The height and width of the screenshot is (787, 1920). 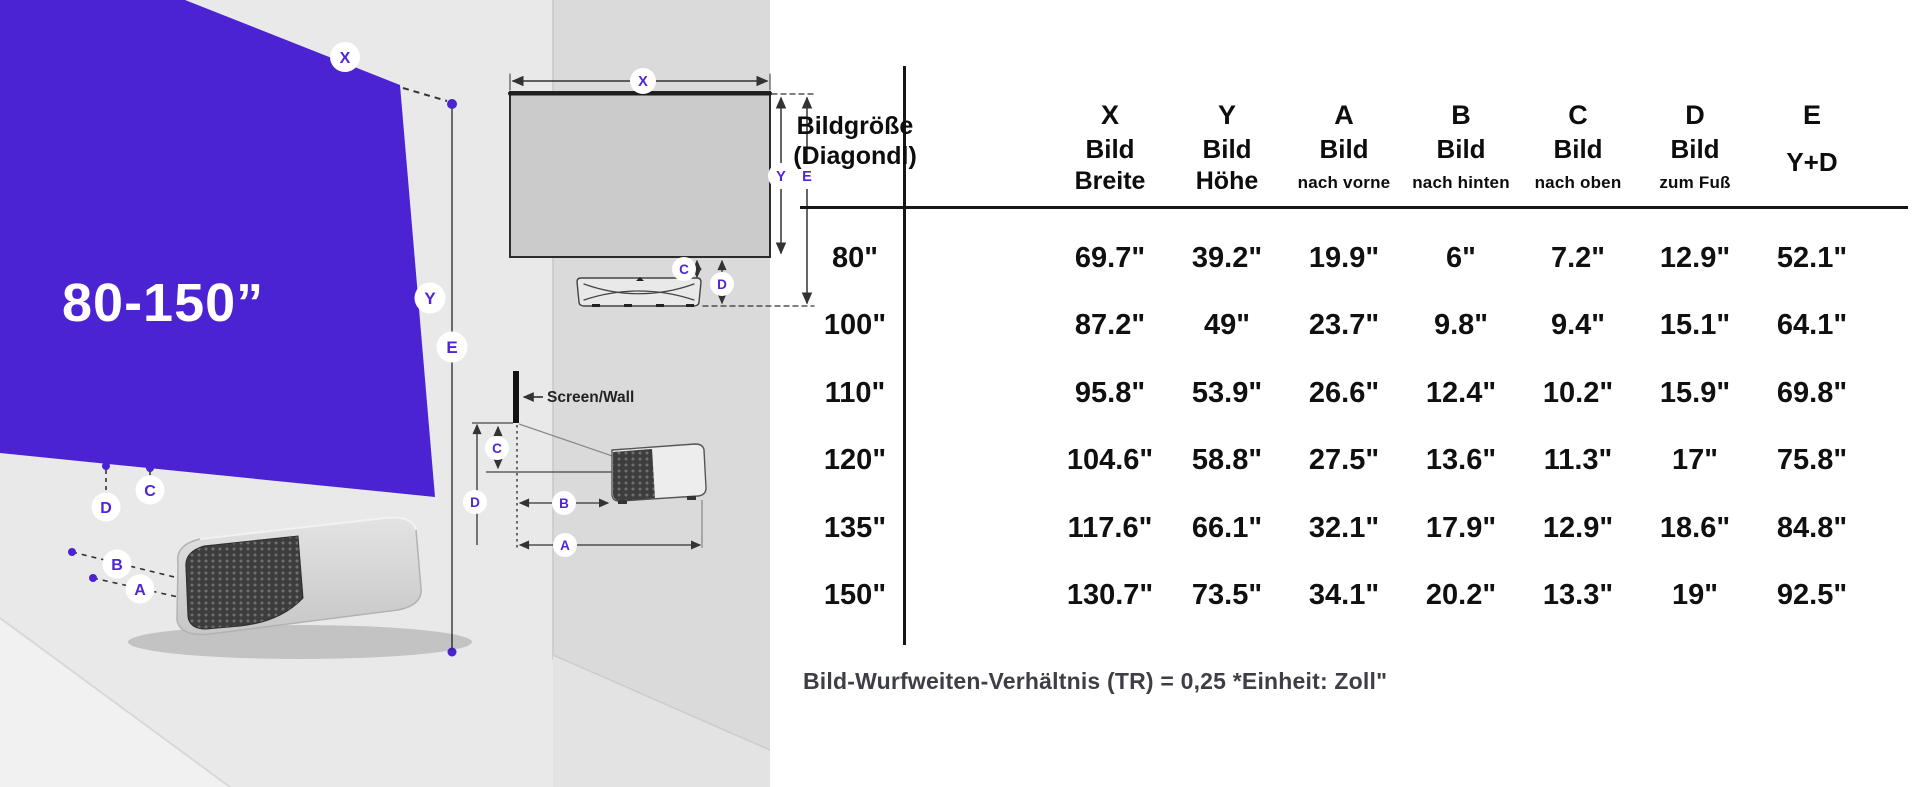 What do you see at coordinates (1344, 528) in the screenshot?
I see `row-value: 32.1"` at bounding box center [1344, 528].